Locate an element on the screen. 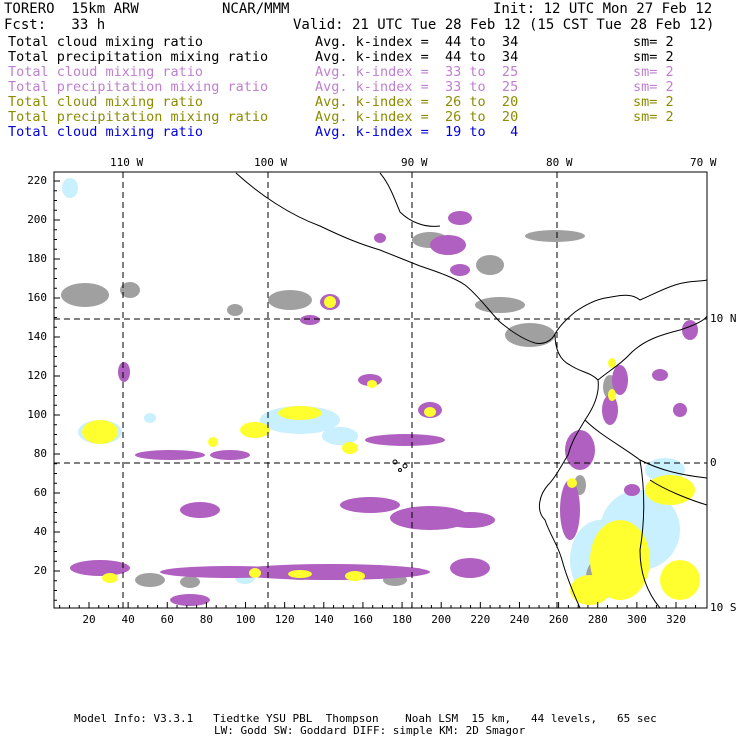  lat-label-10n: 10 N is located at coordinates (723, 318).